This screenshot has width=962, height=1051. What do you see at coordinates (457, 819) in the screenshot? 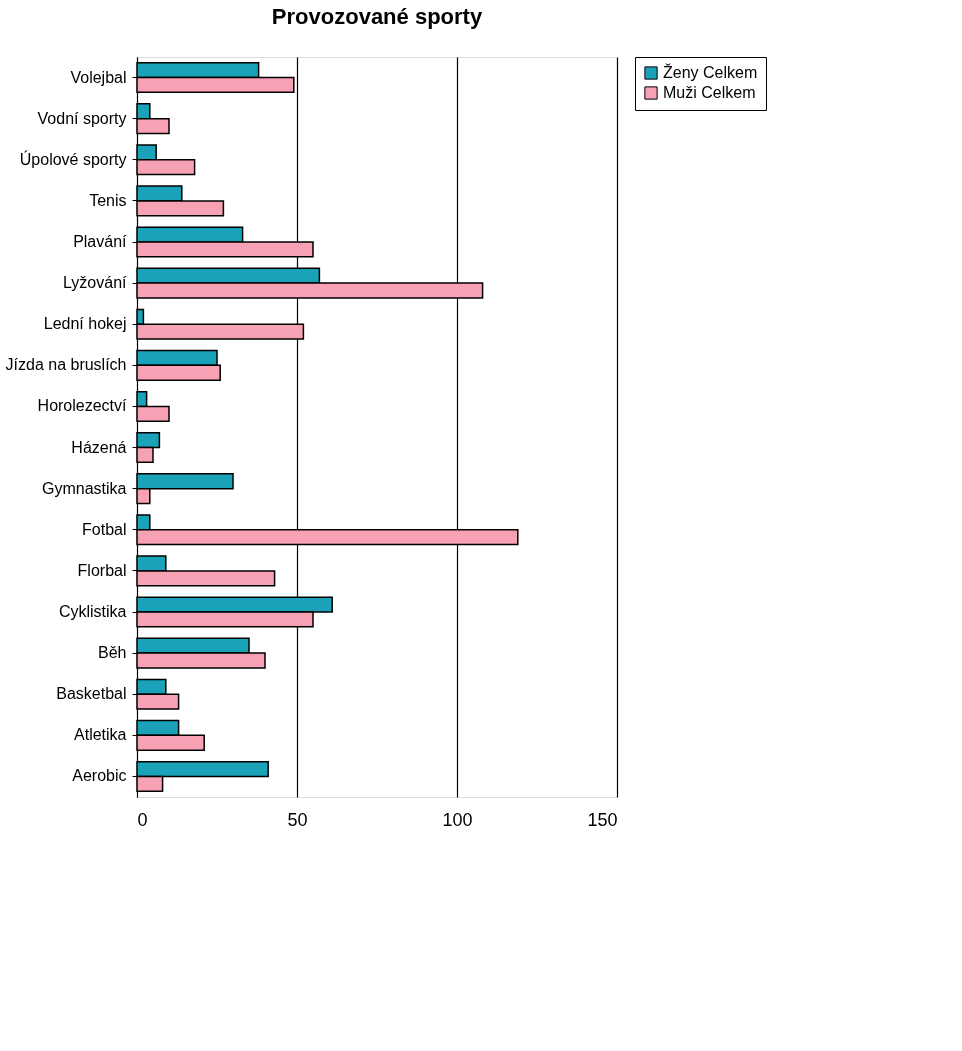
I see `x-tick-label: 100` at bounding box center [457, 819].